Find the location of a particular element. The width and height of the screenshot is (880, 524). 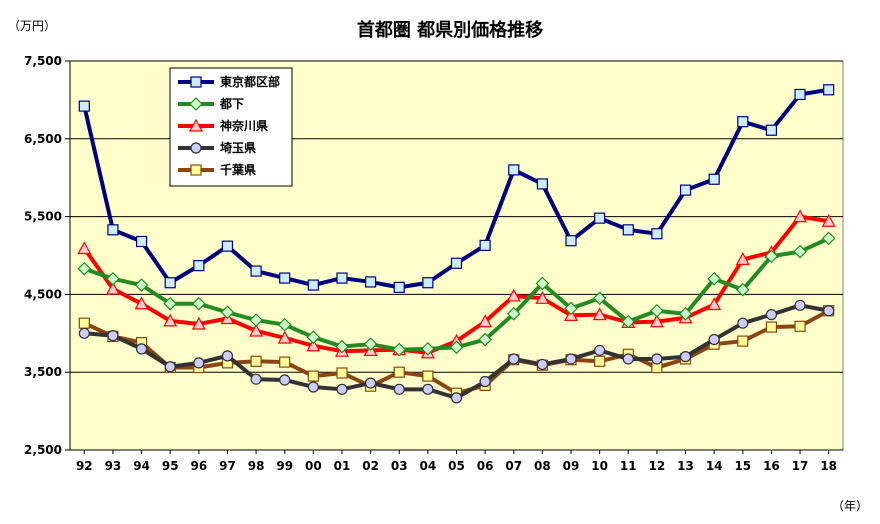

x-tick-label: 13 is located at coordinates (685, 466).